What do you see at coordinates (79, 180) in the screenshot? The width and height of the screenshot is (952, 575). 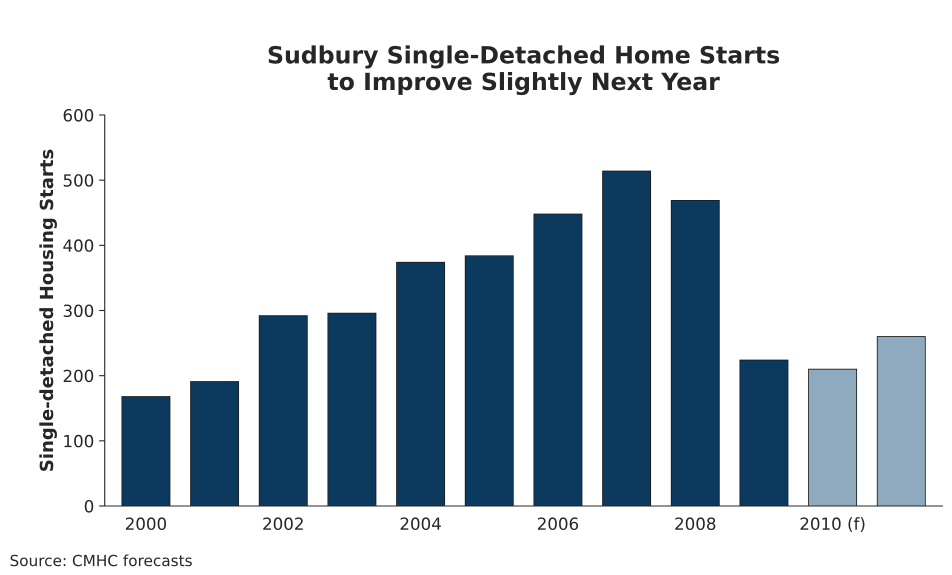 I see `y-tick-label: 500` at bounding box center [79, 180].